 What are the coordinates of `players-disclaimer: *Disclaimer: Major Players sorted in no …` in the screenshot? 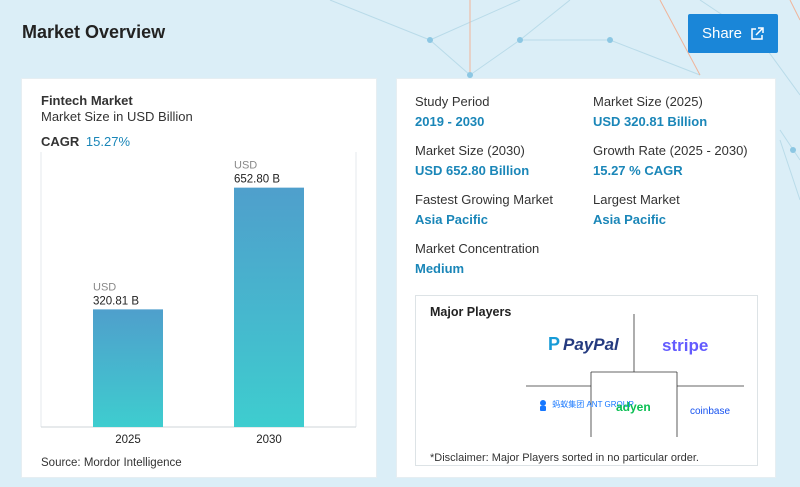 It's located at (564, 458).